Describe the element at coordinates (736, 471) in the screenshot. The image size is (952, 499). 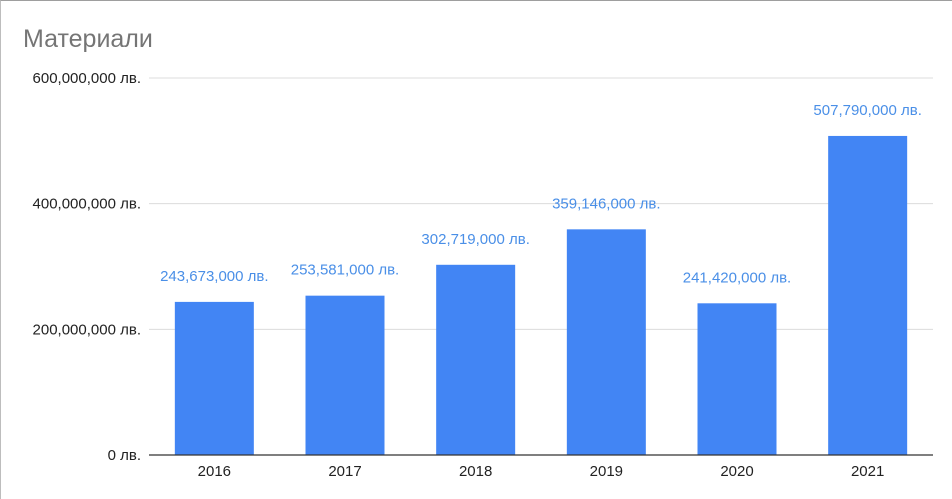
I see `x-tick-label: 2020` at that location.